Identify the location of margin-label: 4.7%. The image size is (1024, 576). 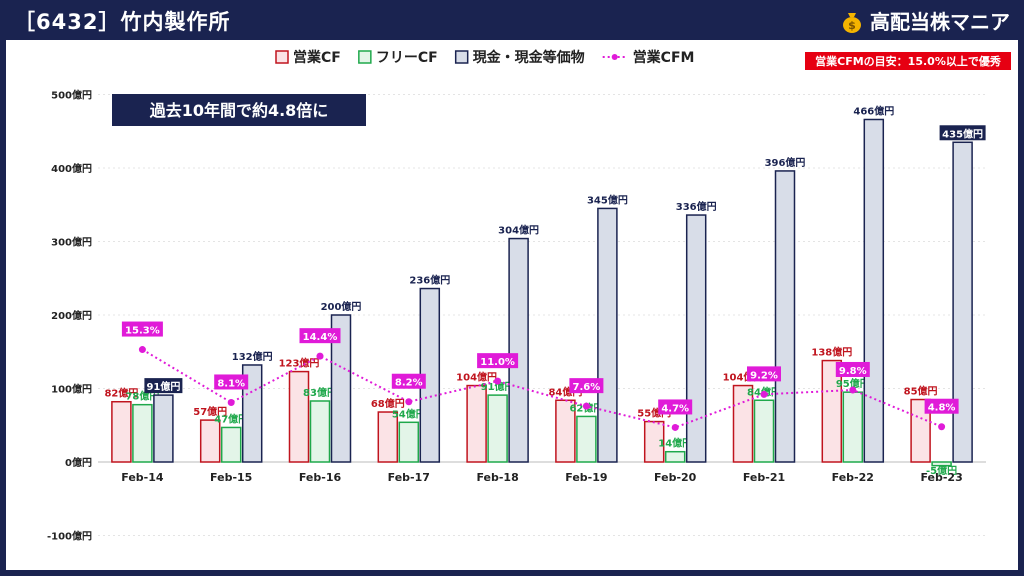
(675, 408).